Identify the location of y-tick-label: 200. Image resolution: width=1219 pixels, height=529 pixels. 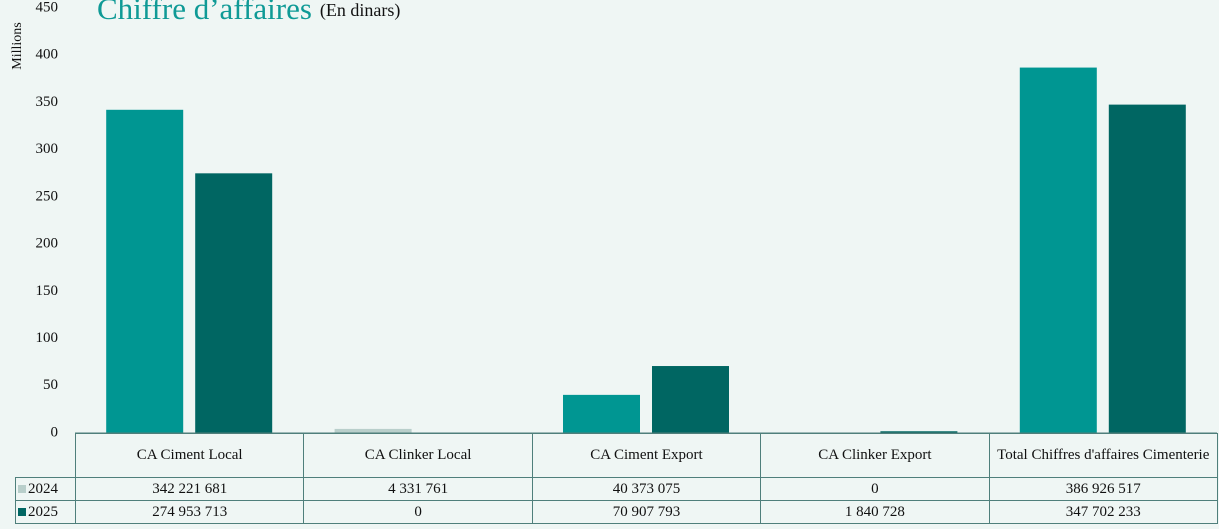
(47, 244).